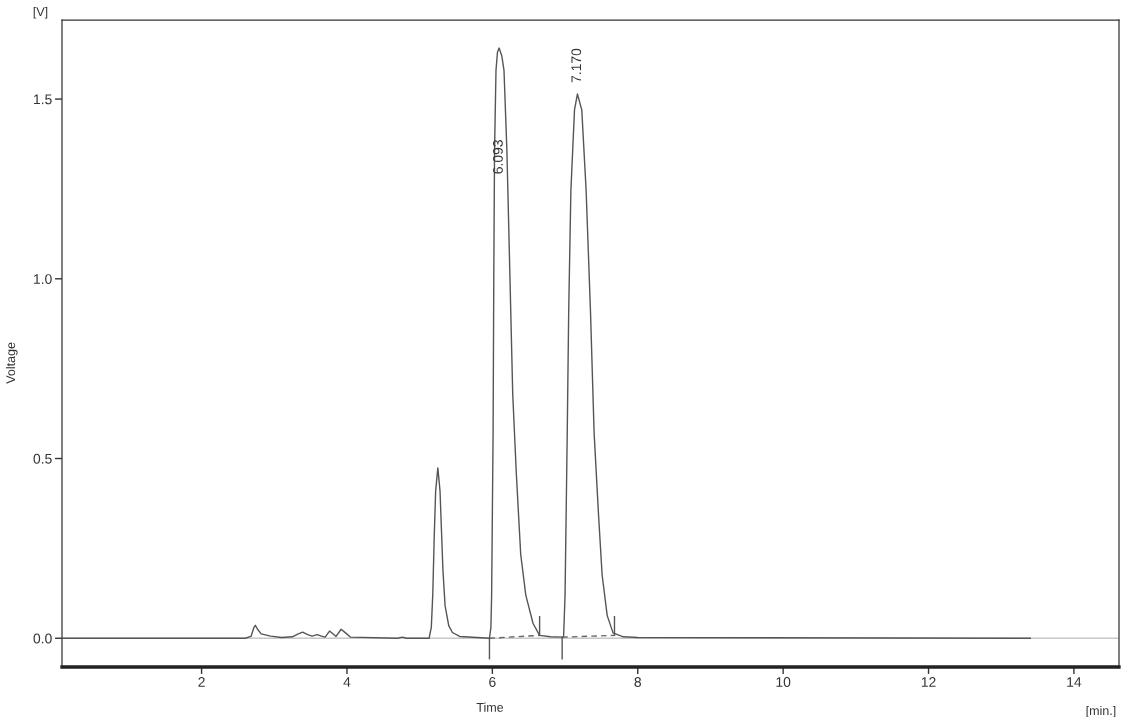 The image size is (1123, 717). I want to click on x-tick-label: 12, so click(928, 682).